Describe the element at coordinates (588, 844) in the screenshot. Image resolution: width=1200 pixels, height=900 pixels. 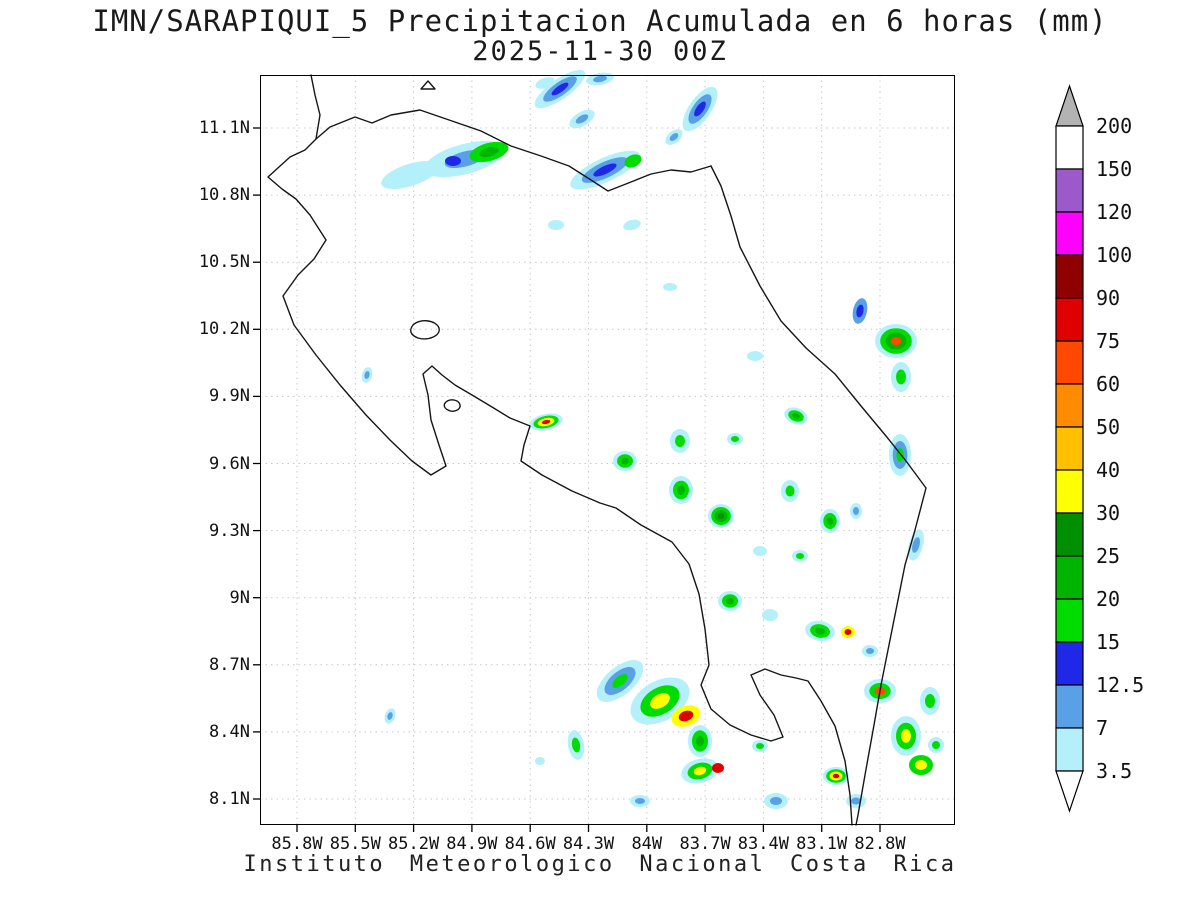
I see `lon-tick-label: 84.3W` at that location.